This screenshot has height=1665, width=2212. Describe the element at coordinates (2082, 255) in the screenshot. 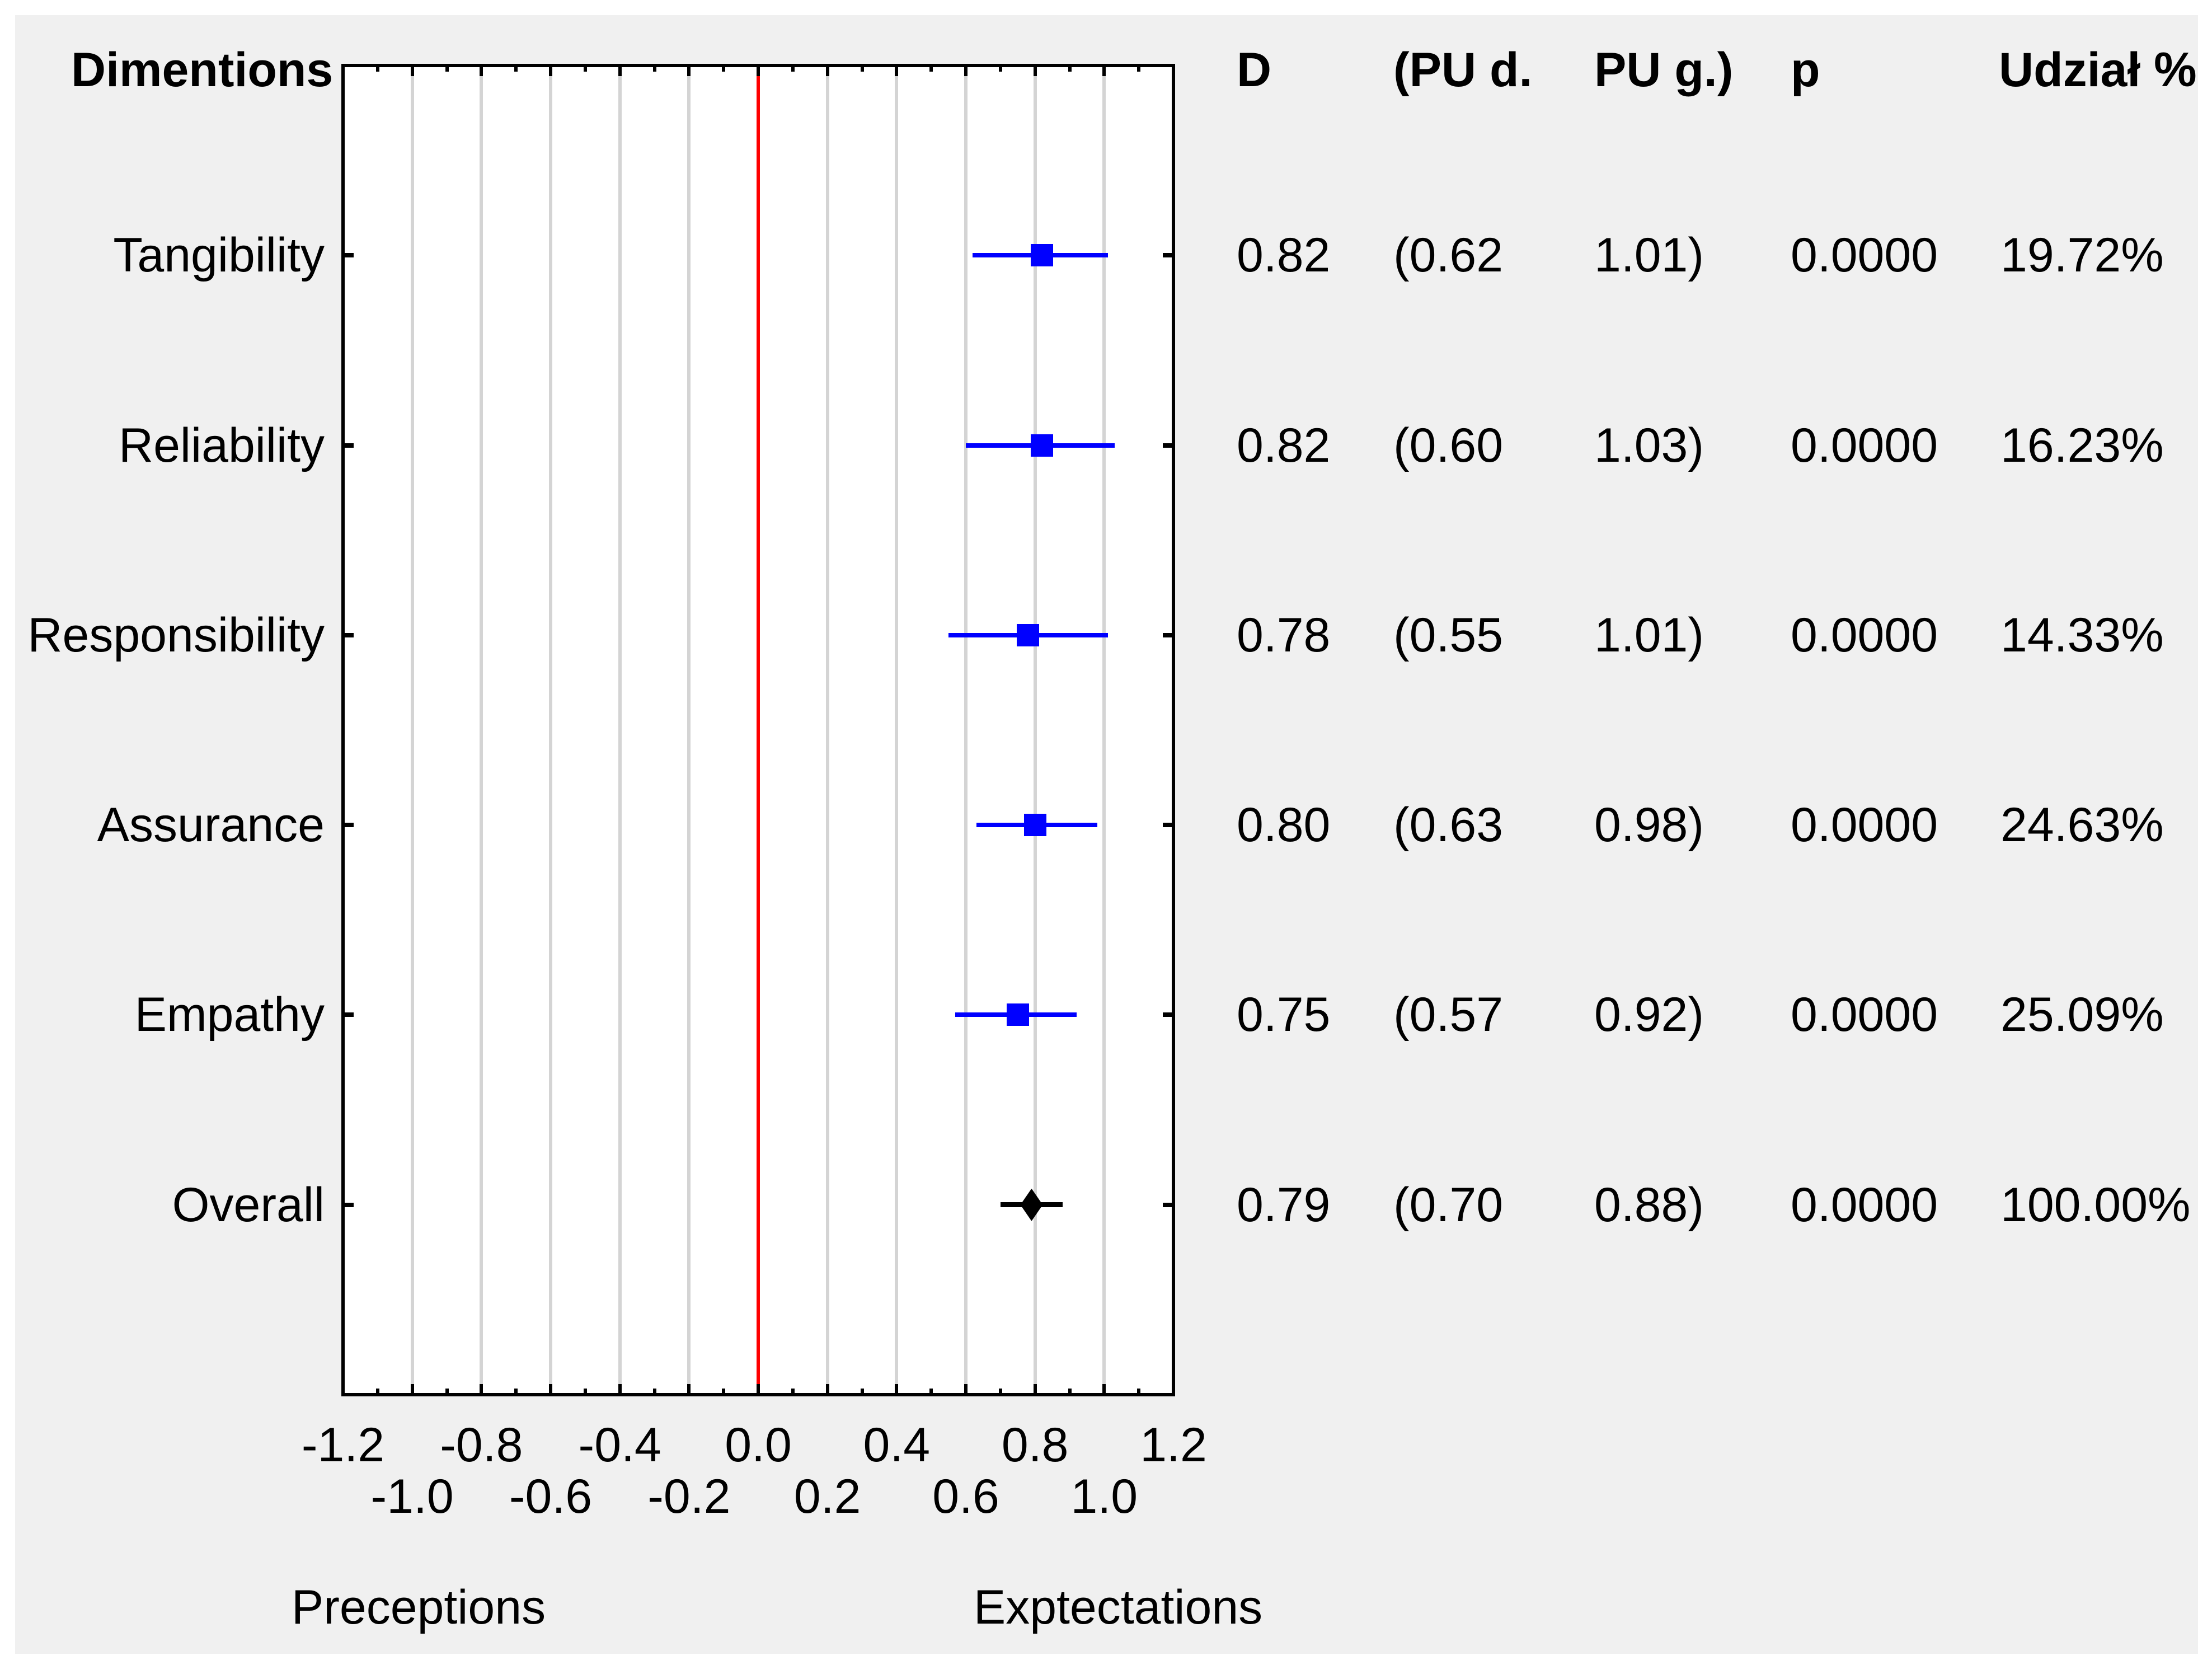

I see `cell-share: 19.72%` at that location.